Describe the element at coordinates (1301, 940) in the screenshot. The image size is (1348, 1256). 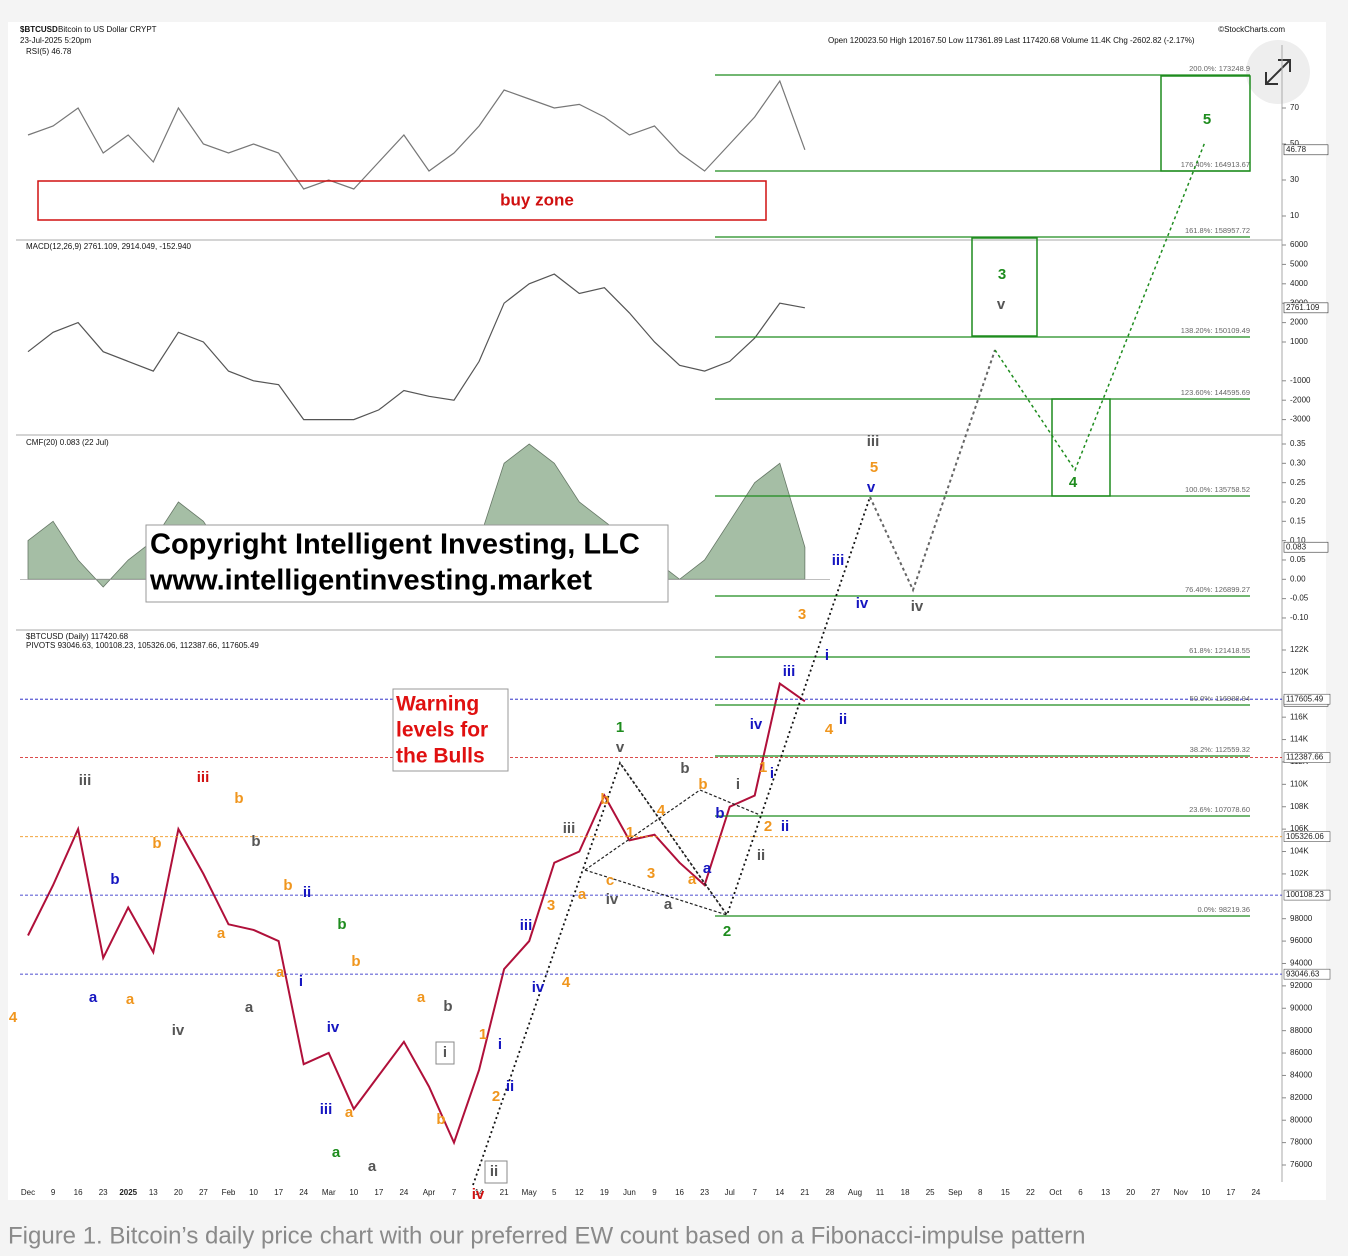
I see `y-tick-label: 96000` at that location.